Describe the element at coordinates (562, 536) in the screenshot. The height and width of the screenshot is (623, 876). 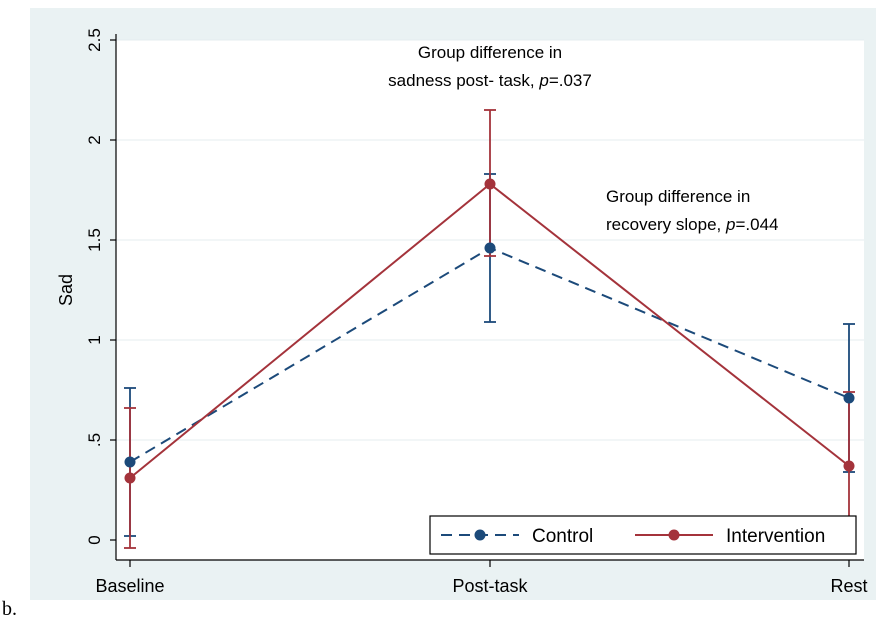
I see `legend-label-control: Control` at that location.